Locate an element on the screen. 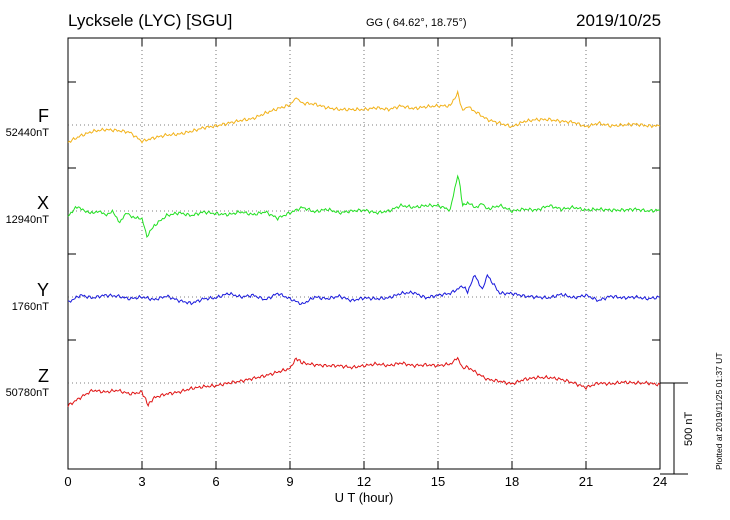  x-axis-label: U T (hour) is located at coordinates (364, 497).